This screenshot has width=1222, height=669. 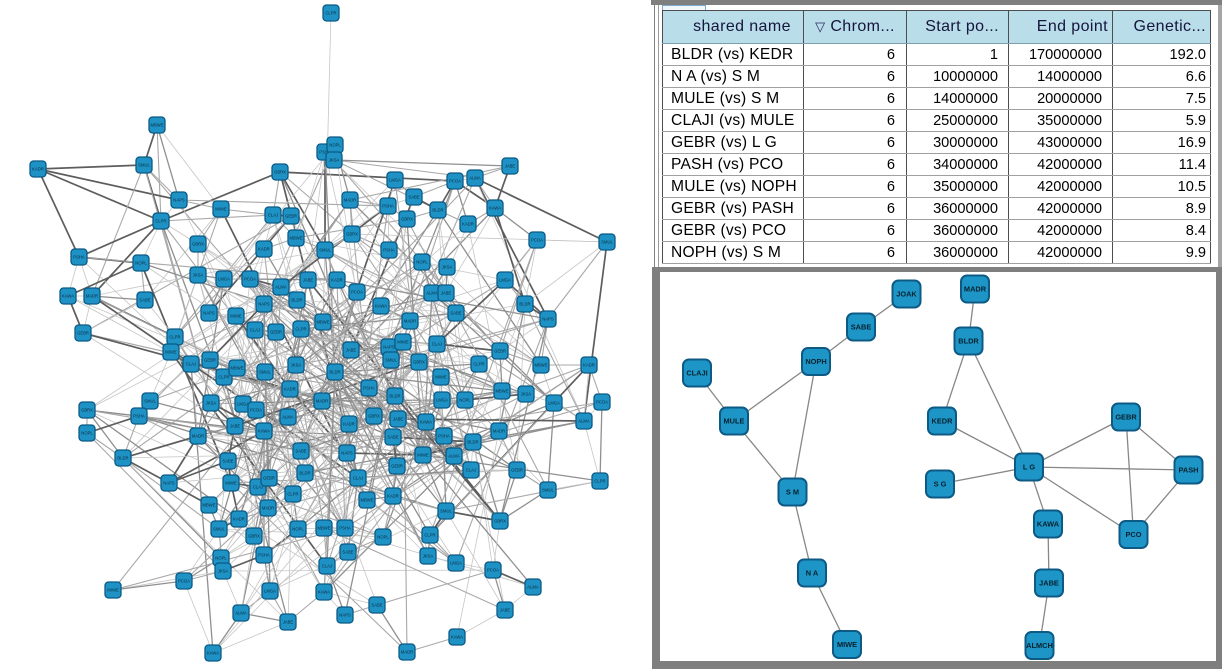 What do you see at coordinates (1029, 467) in the screenshot?
I see `svg-text: L G` at bounding box center [1029, 467].